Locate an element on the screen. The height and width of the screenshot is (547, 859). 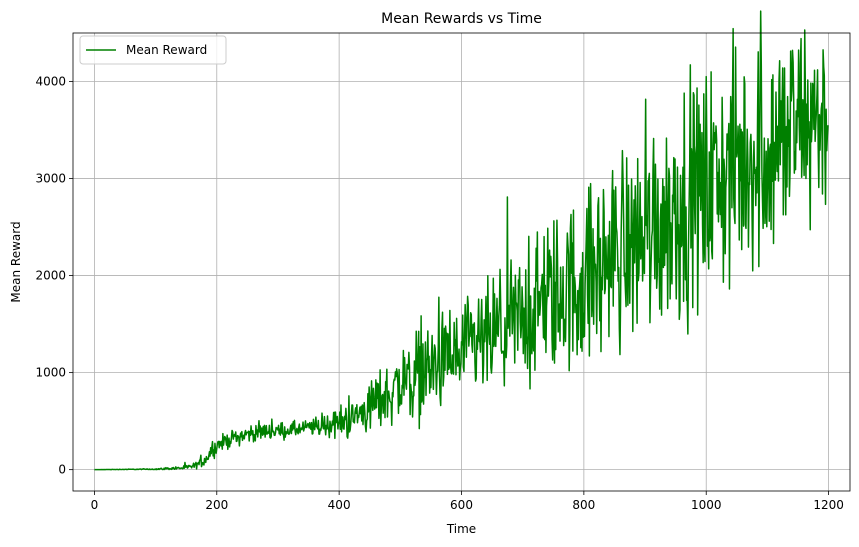
y-axis-label: Mean Reward is located at coordinates (16, 261).